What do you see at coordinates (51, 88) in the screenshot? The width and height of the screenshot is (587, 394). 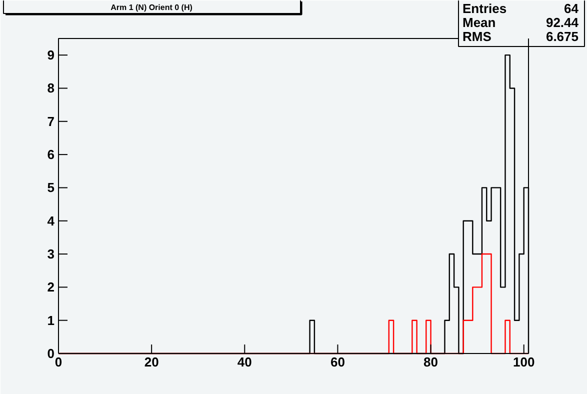 I see `y-tick-label: 8` at bounding box center [51, 88].